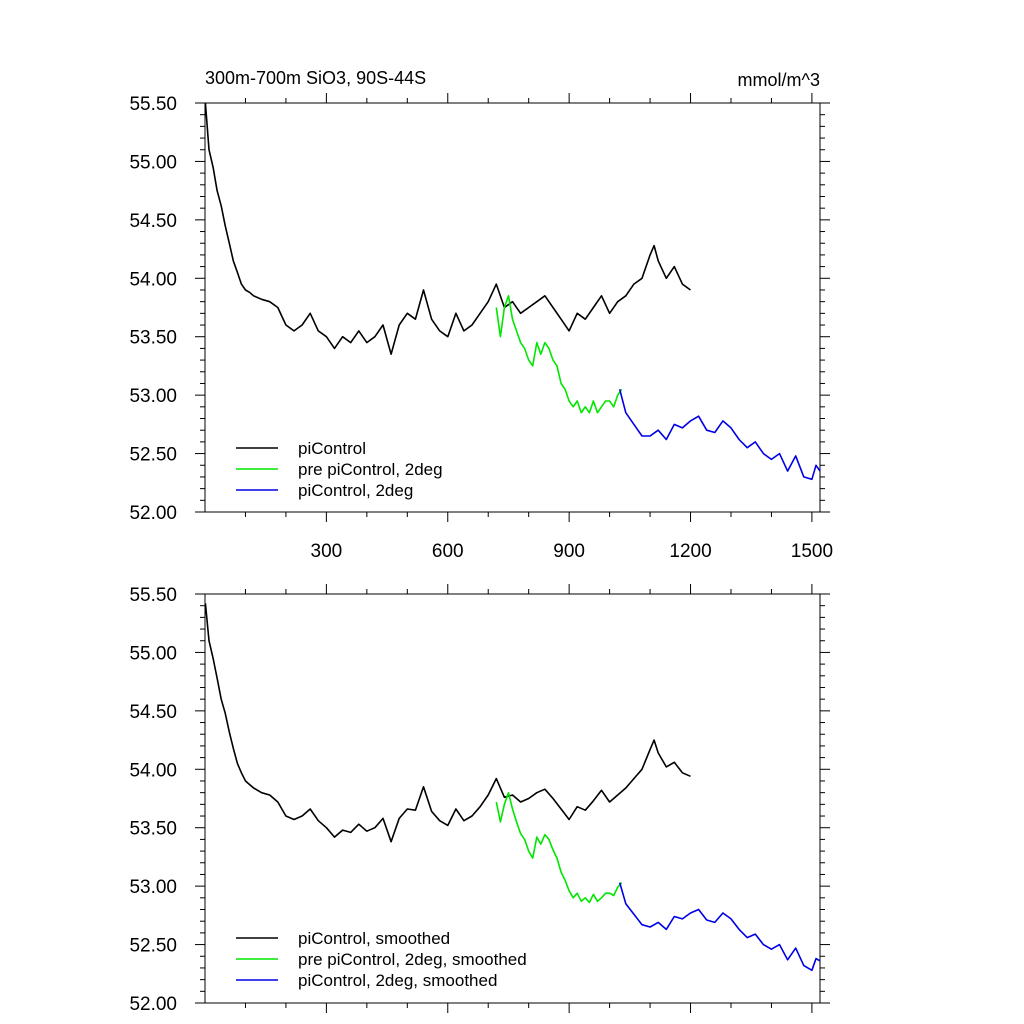 The width and height of the screenshot is (1024, 1024). I want to click on legend-label: piControl, so click(332, 448).